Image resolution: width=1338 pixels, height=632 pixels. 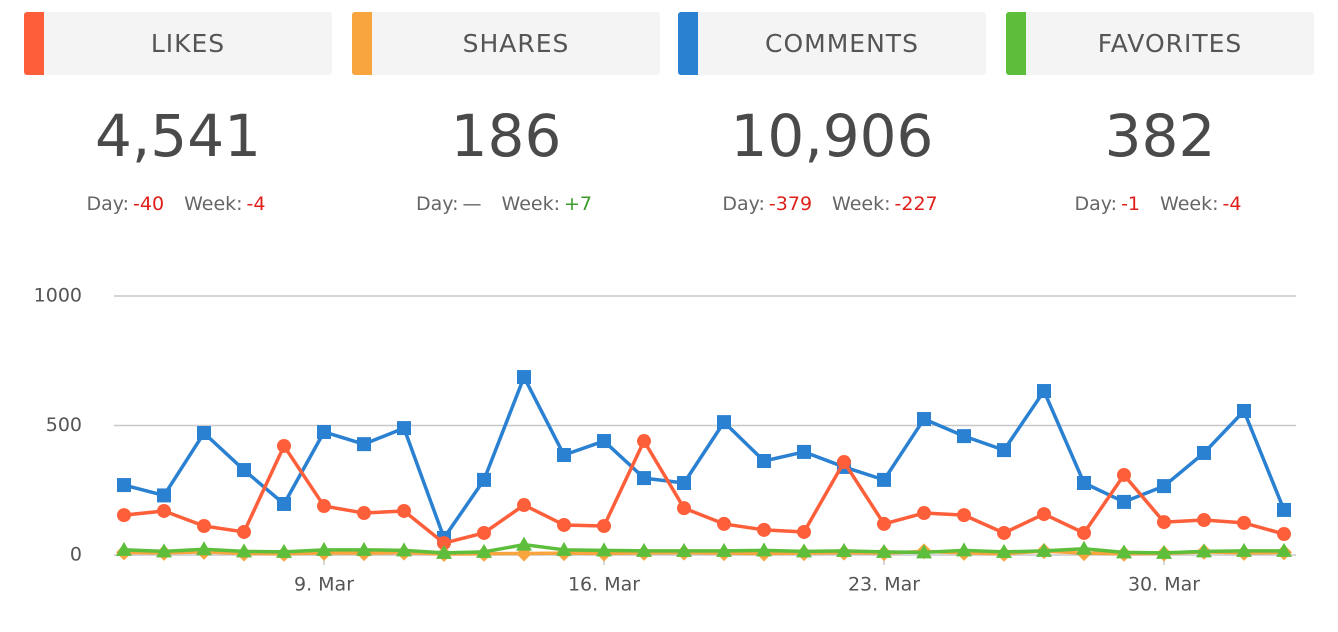 What do you see at coordinates (58, 296) in the screenshot?
I see `y-tick-label: 1000` at bounding box center [58, 296].